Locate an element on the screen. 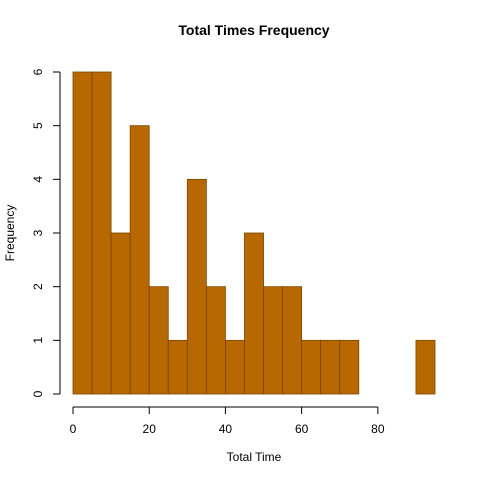  y-tick-label: 3 is located at coordinates (38, 232).